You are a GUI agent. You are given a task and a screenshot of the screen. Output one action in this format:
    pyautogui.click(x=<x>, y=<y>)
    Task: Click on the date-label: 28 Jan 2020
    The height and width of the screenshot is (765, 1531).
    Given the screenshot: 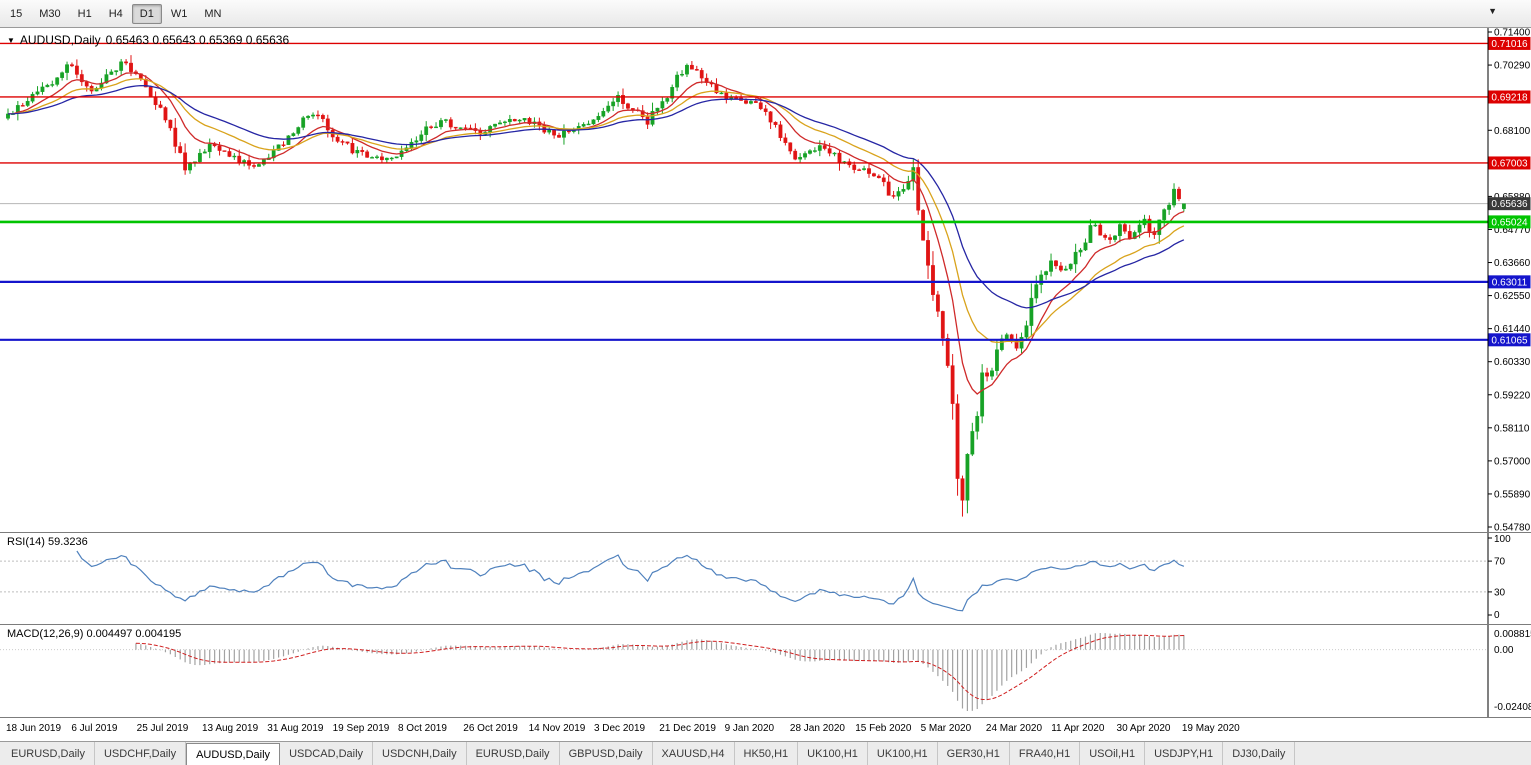 What is the action you would take?
    pyautogui.click(x=817, y=728)
    